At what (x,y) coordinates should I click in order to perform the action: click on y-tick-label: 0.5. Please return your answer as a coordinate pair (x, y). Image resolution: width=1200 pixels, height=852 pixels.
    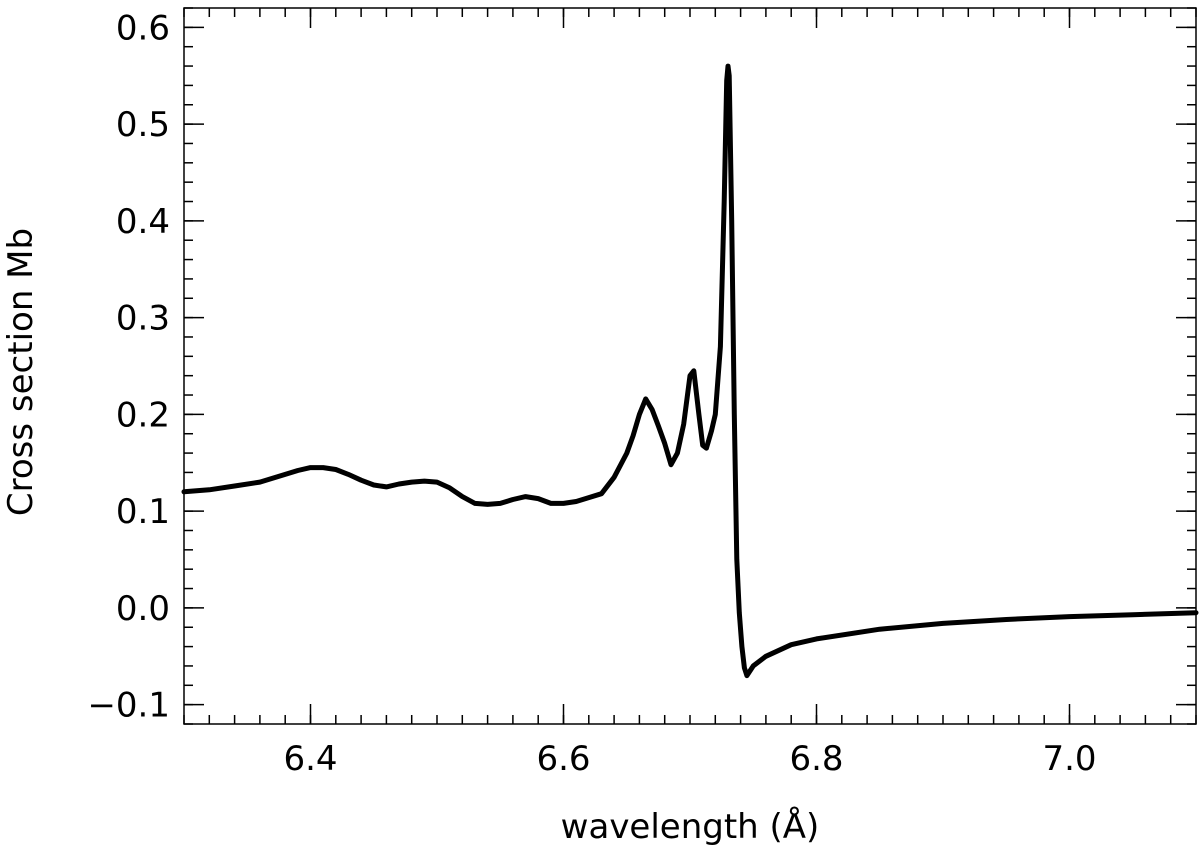
    Looking at the image, I should click on (143, 125).